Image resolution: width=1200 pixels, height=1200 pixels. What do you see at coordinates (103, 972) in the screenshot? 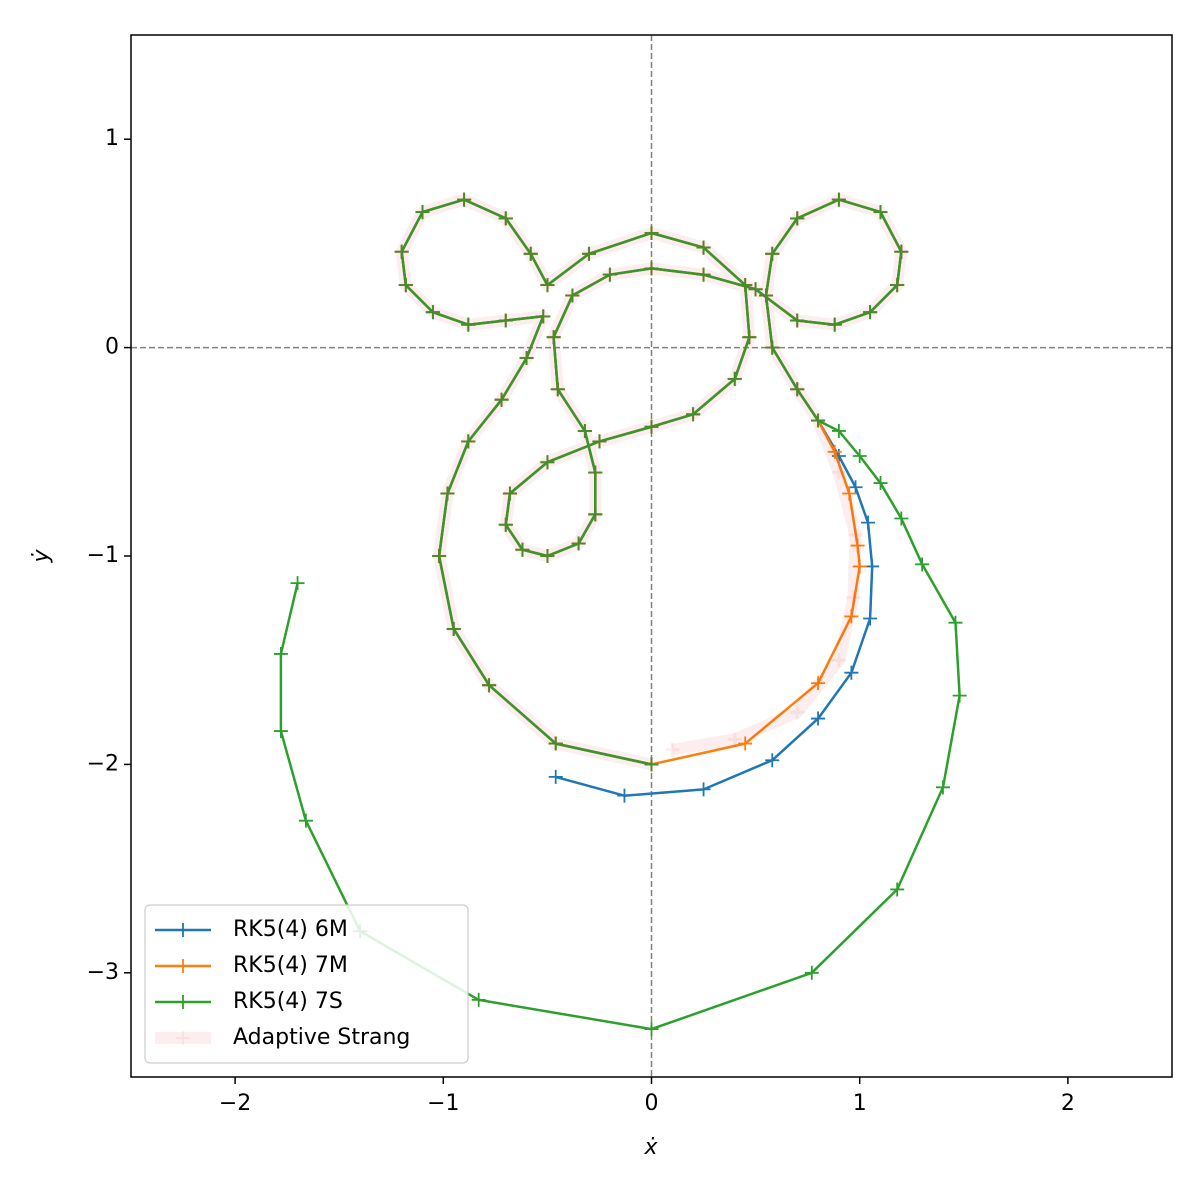
I see `y-tick-label: −3` at bounding box center [103, 972].